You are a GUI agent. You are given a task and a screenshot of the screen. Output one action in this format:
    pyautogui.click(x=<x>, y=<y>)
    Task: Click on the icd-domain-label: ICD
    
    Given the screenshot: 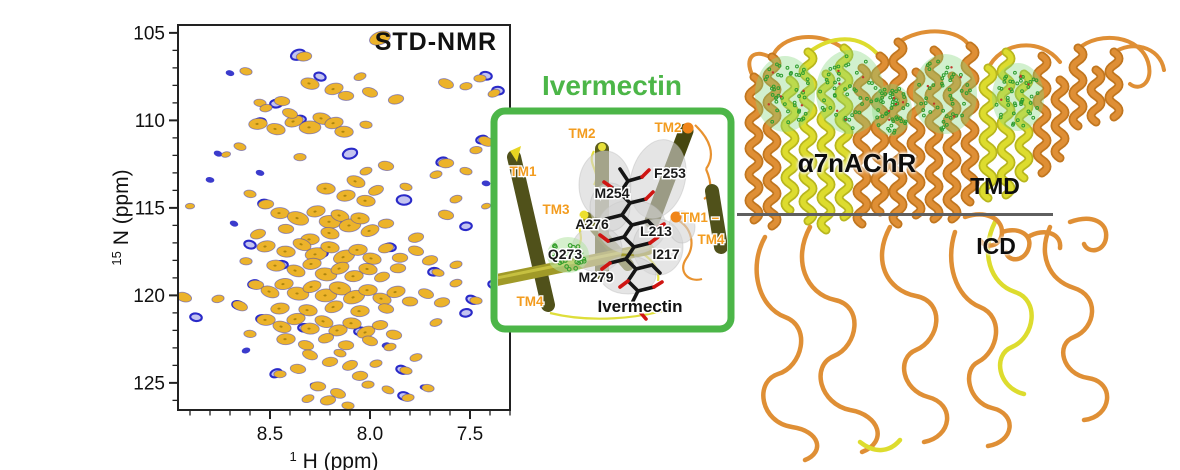 What is the action you would take?
    pyautogui.click(x=996, y=246)
    